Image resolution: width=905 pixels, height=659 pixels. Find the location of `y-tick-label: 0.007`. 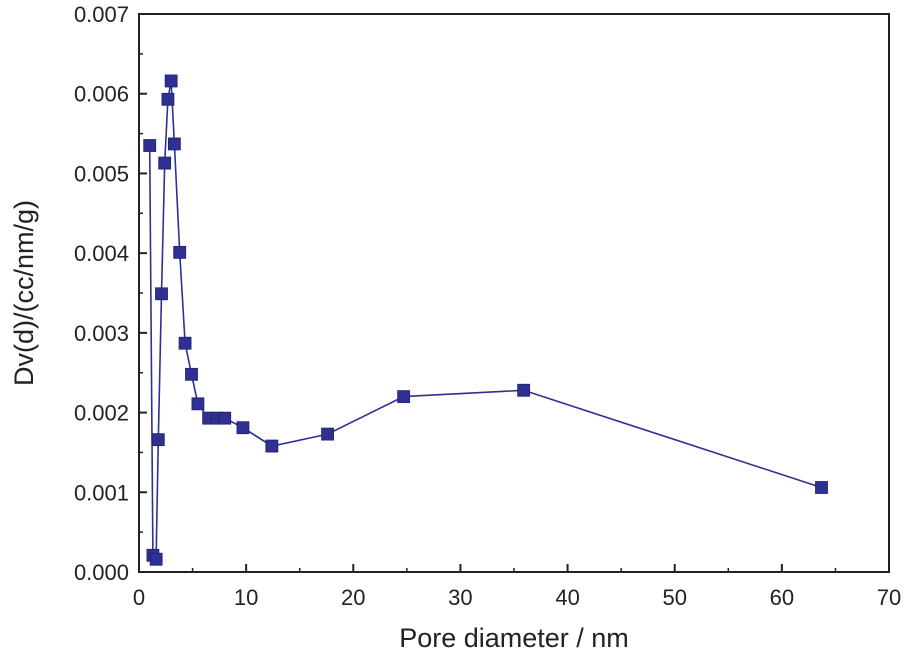

y-tick-label: 0.007 is located at coordinates (101, 14).